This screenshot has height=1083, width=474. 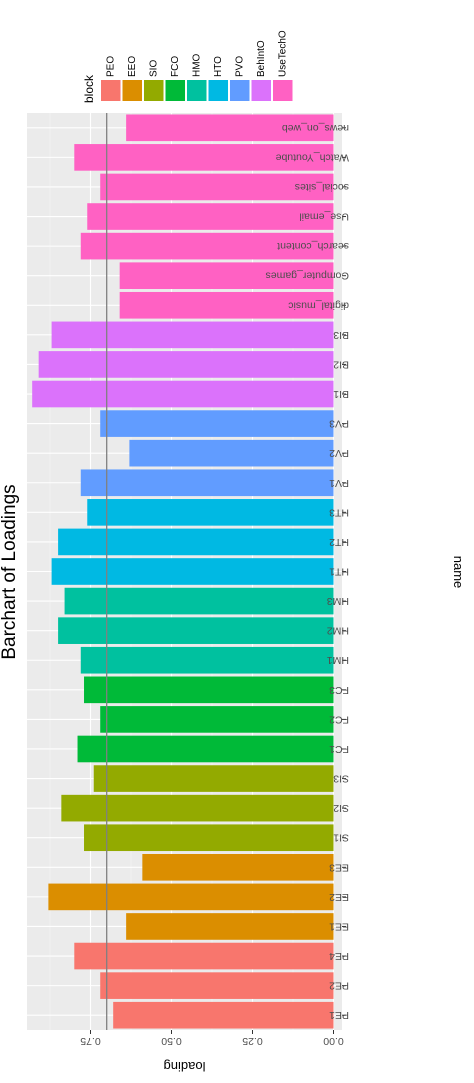 What do you see at coordinates (204, 956) in the screenshot?
I see `bar-pe4` at bounding box center [204, 956].